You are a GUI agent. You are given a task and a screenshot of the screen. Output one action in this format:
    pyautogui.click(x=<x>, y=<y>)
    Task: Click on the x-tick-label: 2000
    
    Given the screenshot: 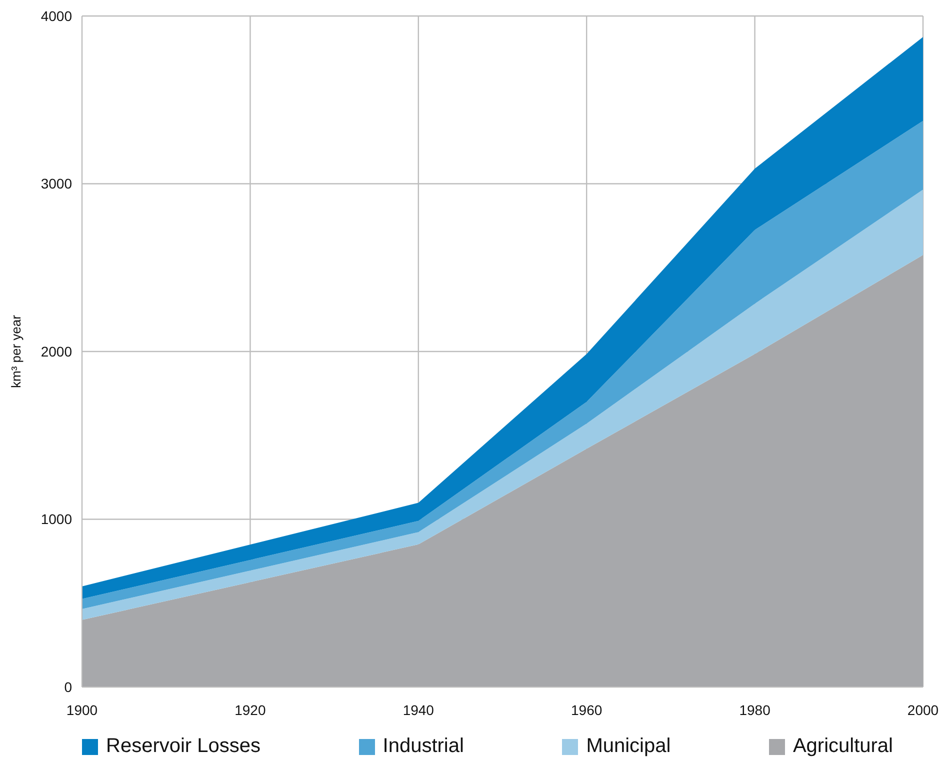 What is the action you would take?
    pyautogui.click(x=923, y=710)
    